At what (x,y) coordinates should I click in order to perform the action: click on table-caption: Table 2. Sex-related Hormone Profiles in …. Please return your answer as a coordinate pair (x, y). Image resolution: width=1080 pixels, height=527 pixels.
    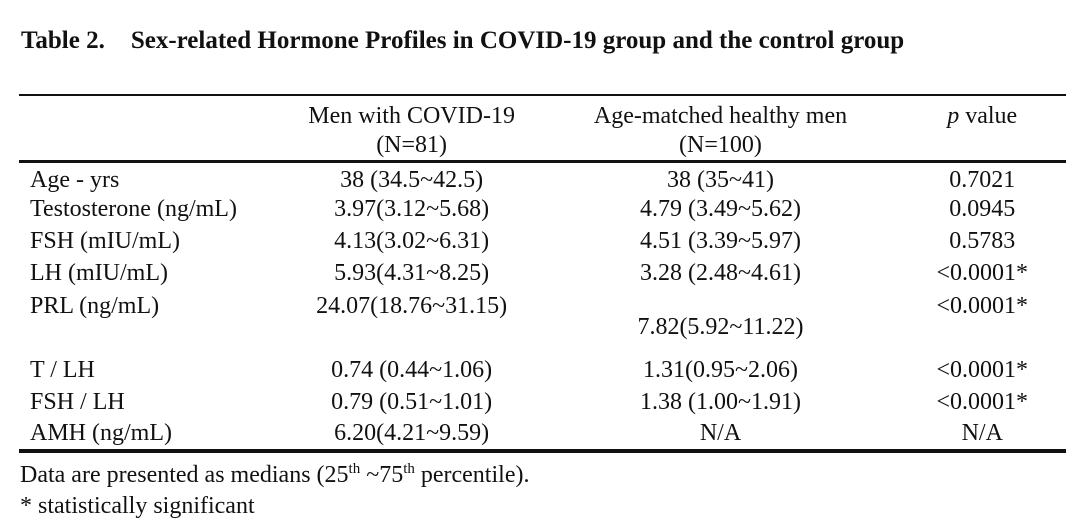
    Looking at the image, I should click on (540, 41).